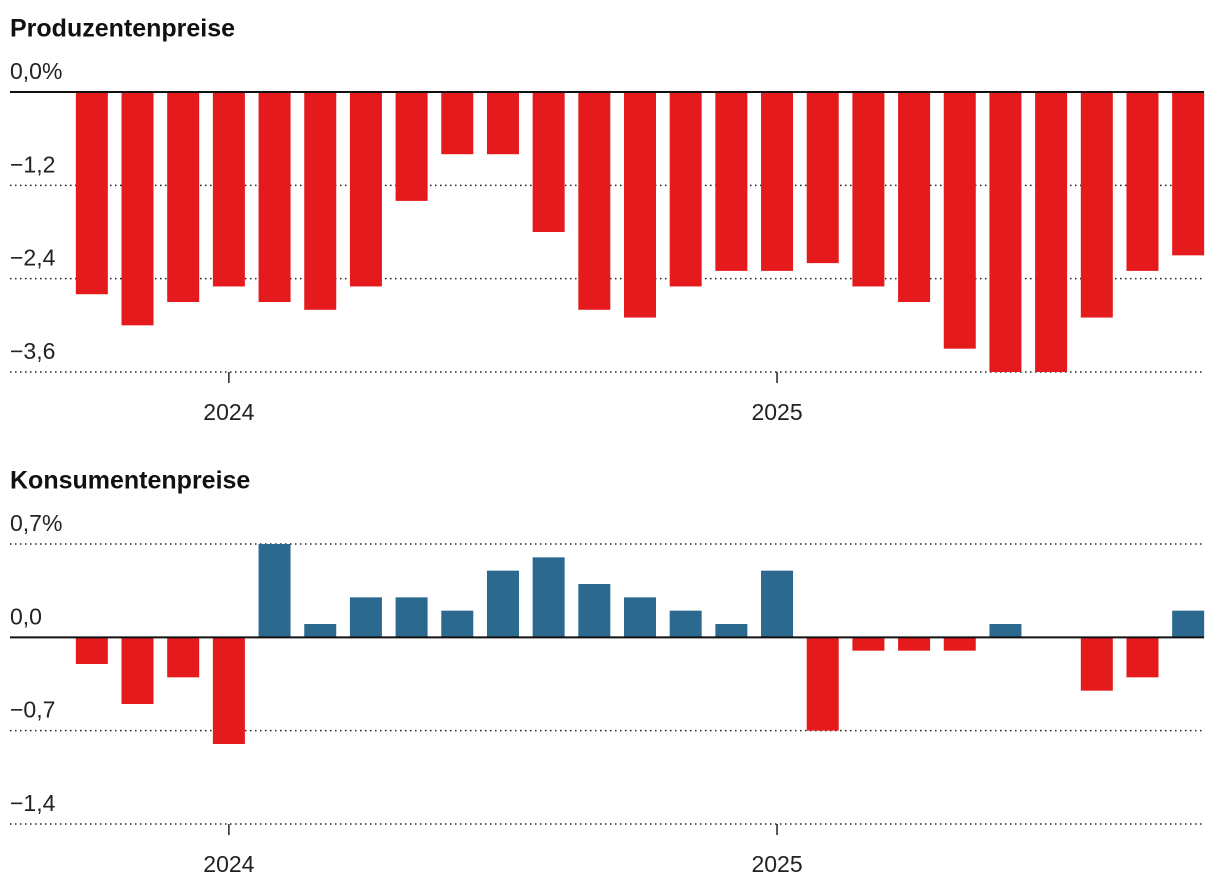  I want to click on y-tick-label: 0,0%, so click(36, 71).